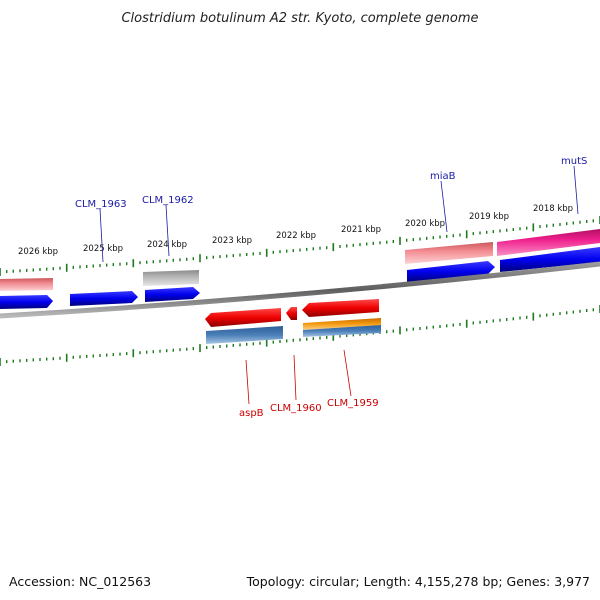 The image size is (600, 600). Describe the element at coordinates (167, 230) in the screenshot. I see `leader-clm1962` at that location.